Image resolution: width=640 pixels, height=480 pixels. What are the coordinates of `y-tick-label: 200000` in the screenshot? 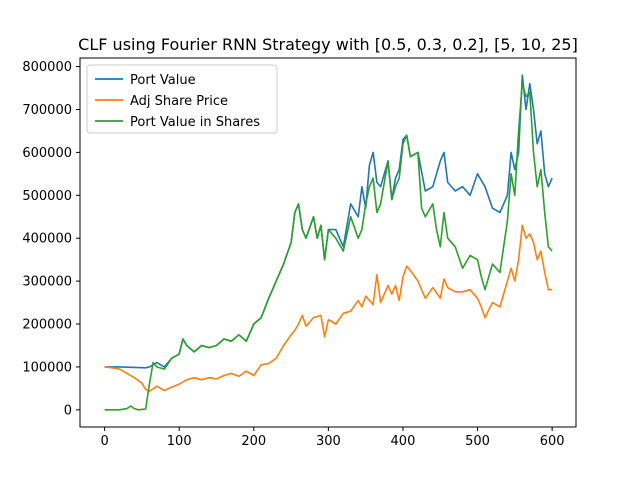 It's located at (47, 325).